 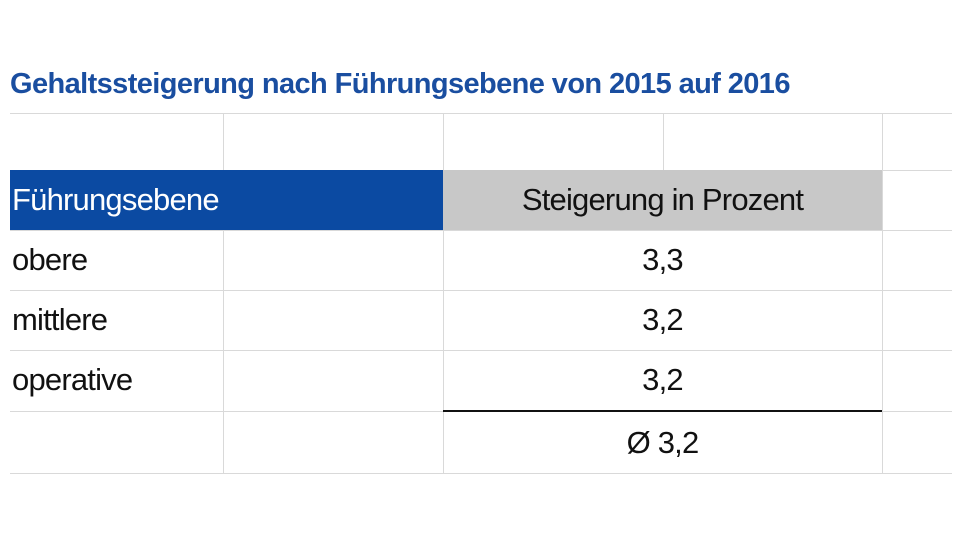 I want to click on row-value: 3,3, so click(x=663, y=259).